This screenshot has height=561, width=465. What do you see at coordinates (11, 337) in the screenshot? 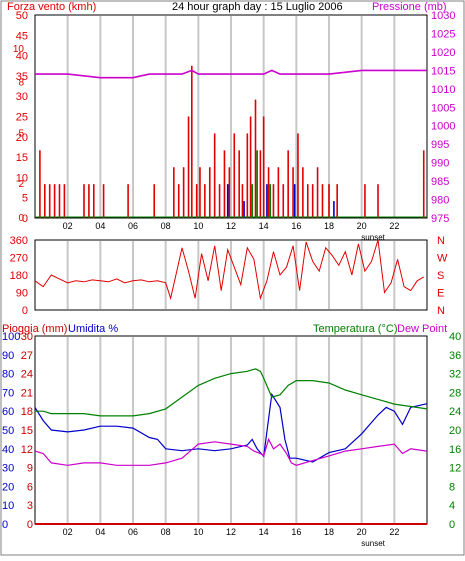
I see `humidity-tick-label: 100` at bounding box center [11, 337].